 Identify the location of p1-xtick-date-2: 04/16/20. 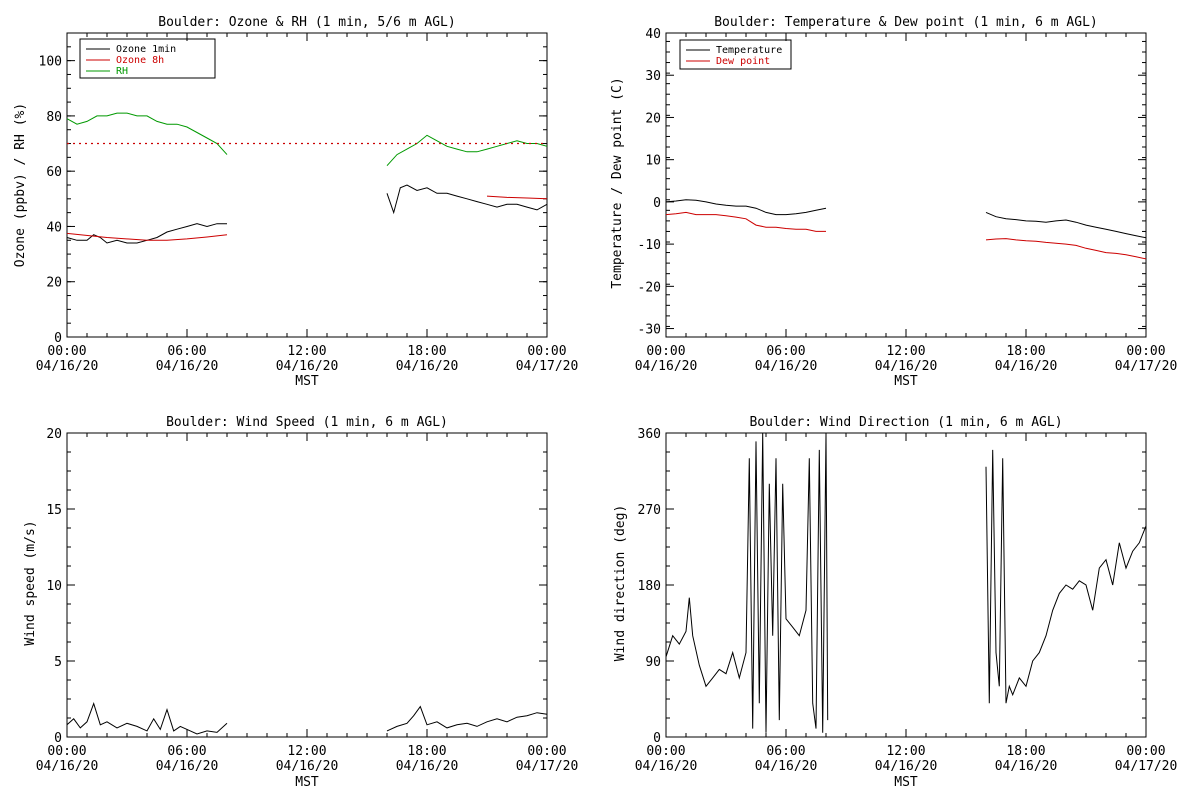
(906, 366).